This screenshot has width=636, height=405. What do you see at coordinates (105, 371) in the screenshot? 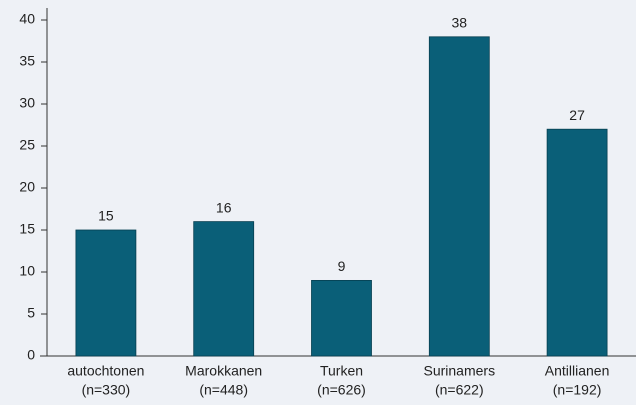
I see `x-tick-label: autochtonen` at bounding box center [105, 371].